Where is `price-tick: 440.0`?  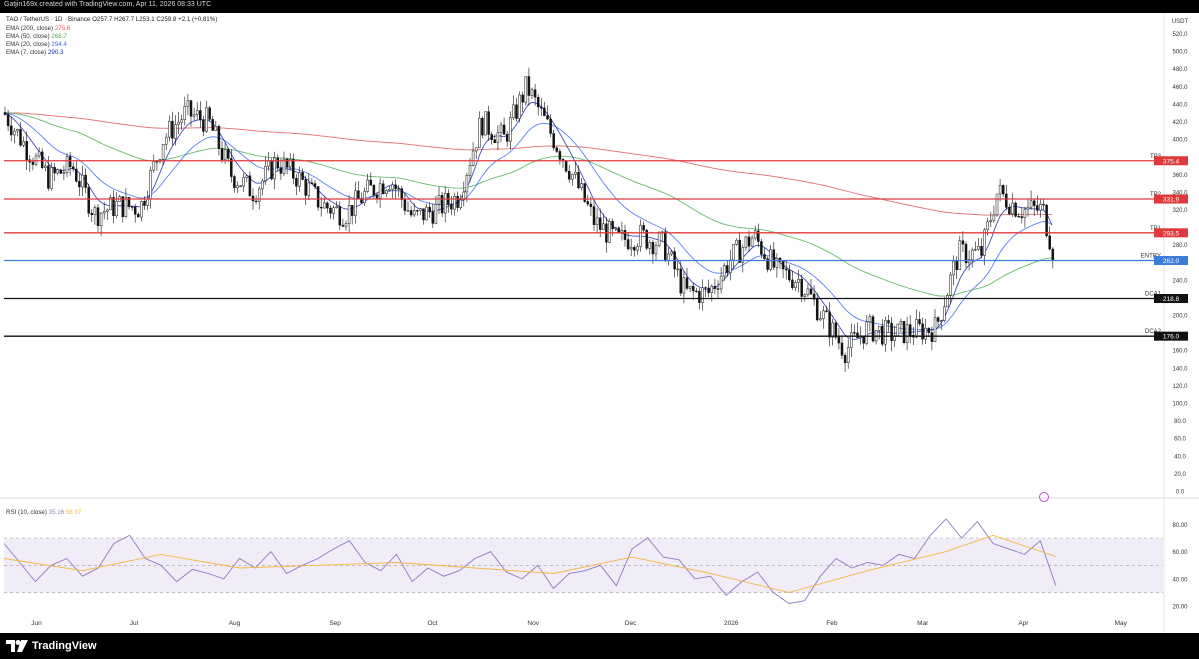
price-tick: 440.0 is located at coordinates (1180, 105).